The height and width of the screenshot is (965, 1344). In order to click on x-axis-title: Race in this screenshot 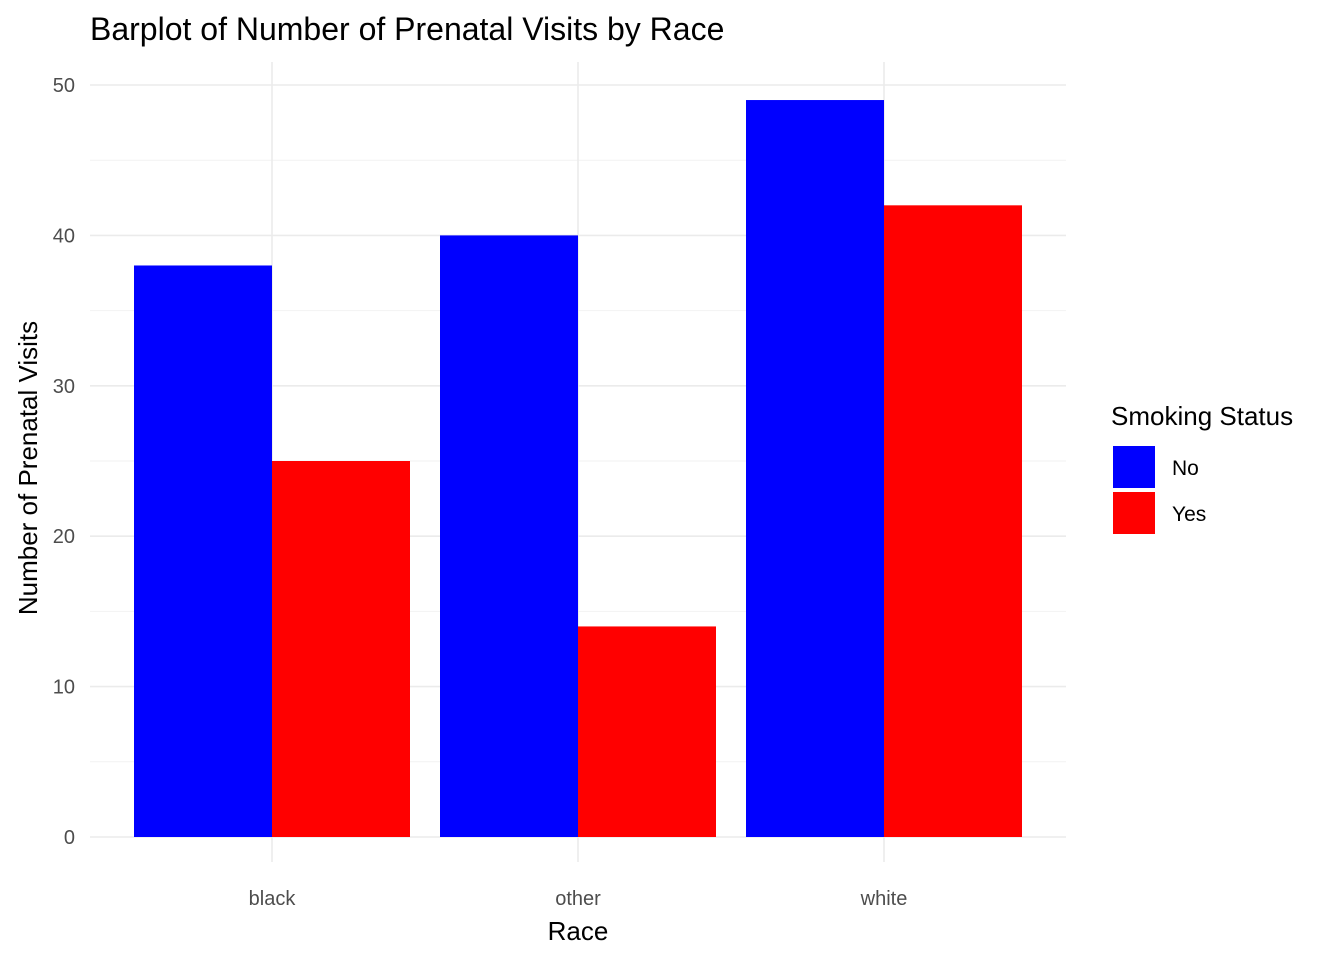, I will do `click(578, 931)`.